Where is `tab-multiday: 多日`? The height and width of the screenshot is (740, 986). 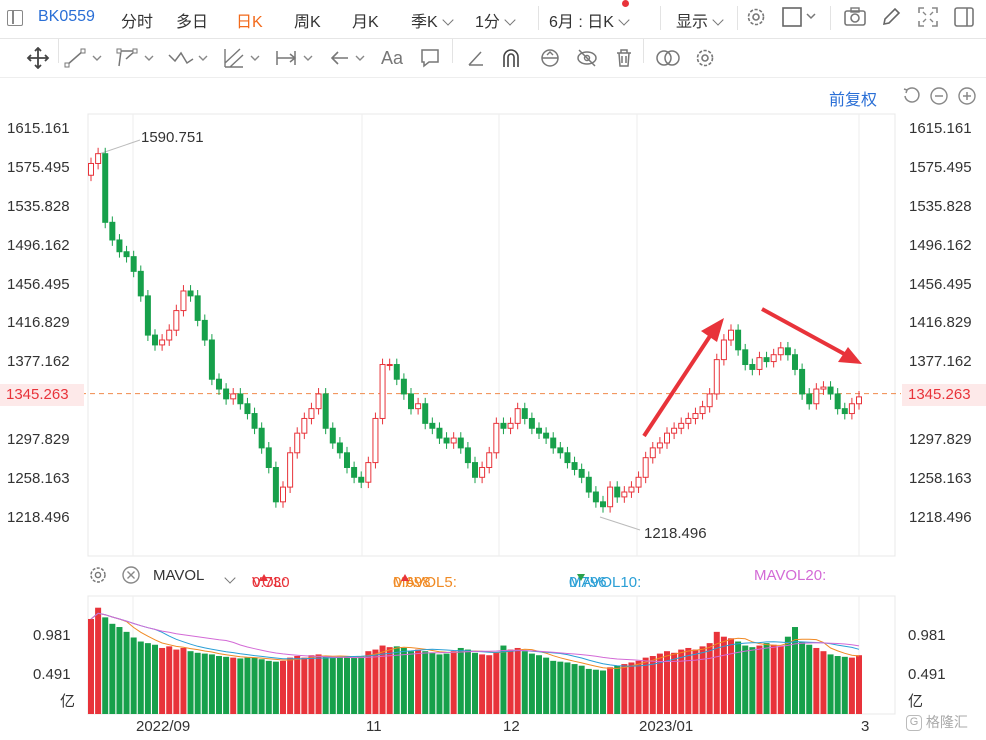
tab-multiday: 多日 is located at coordinates (192, 22).